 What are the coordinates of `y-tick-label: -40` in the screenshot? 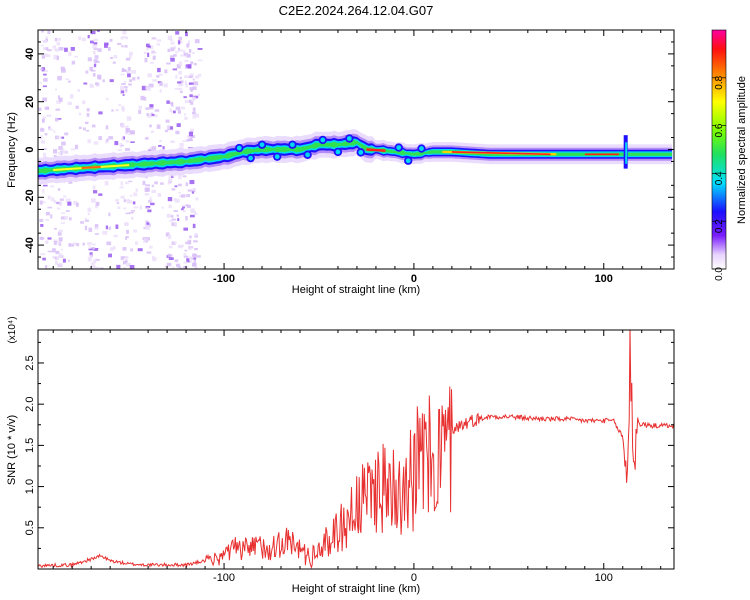 It's located at (30, 245).